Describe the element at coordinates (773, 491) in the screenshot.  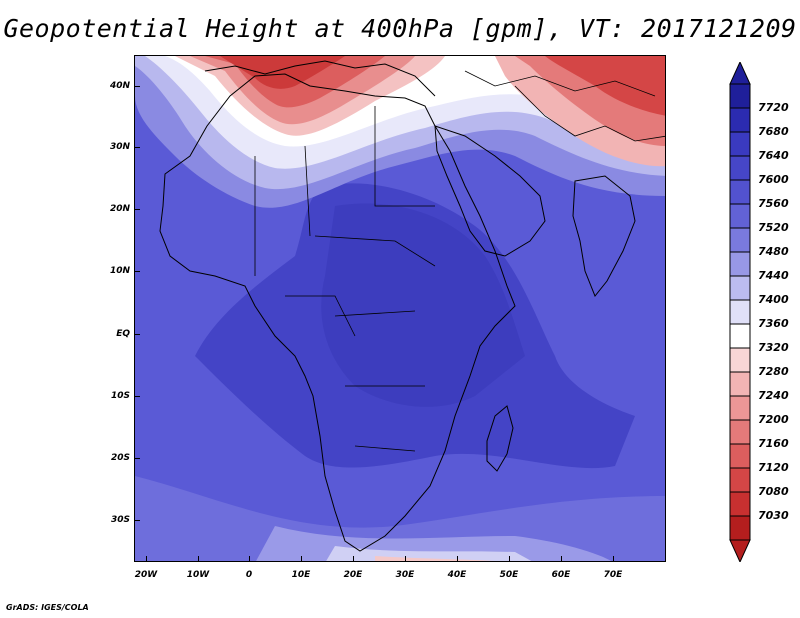
I see `colorbar-level-label: 7080` at that location.